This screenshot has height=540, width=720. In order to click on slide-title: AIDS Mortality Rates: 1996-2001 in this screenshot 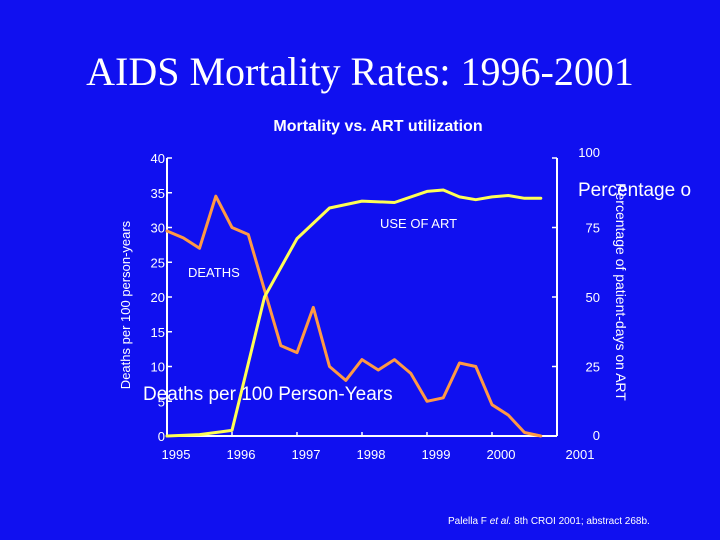, I will do `click(360, 71)`.